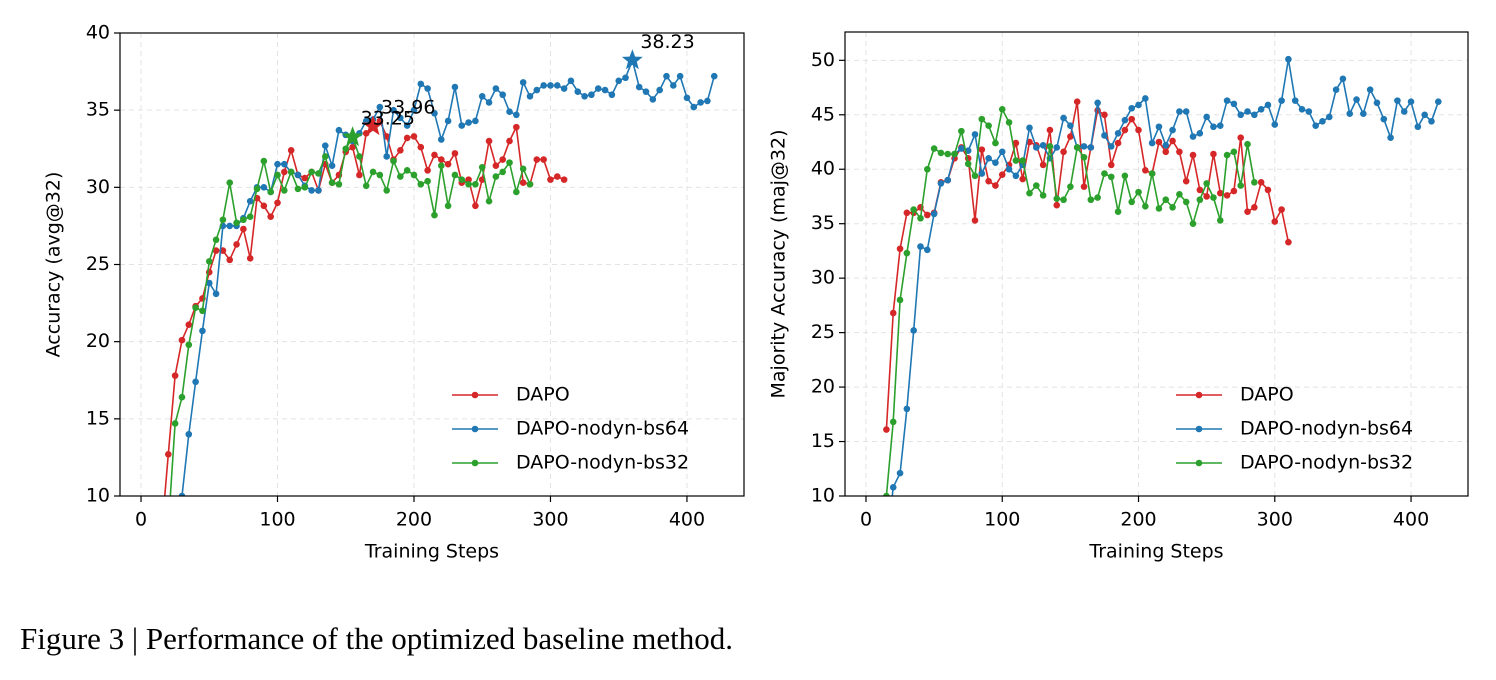 Image resolution: width=1496 pixels, height=680 pixels. What do you see at coordinates (388, 119) in the screenshot?
I see `annotation: 33.25` at bounding box center [388, 119].